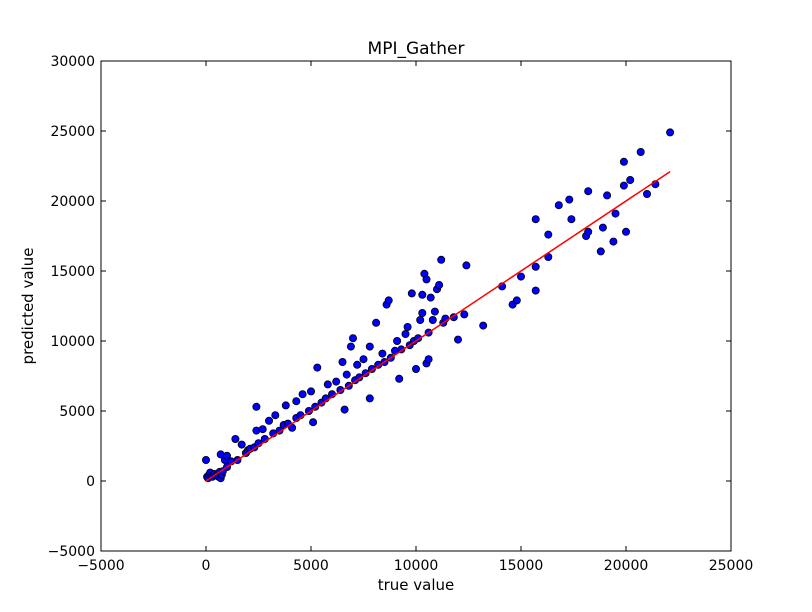  Describe the element at coordinates (416, 585) in the screenshot. I see `x-axis-label: true value` at that location.